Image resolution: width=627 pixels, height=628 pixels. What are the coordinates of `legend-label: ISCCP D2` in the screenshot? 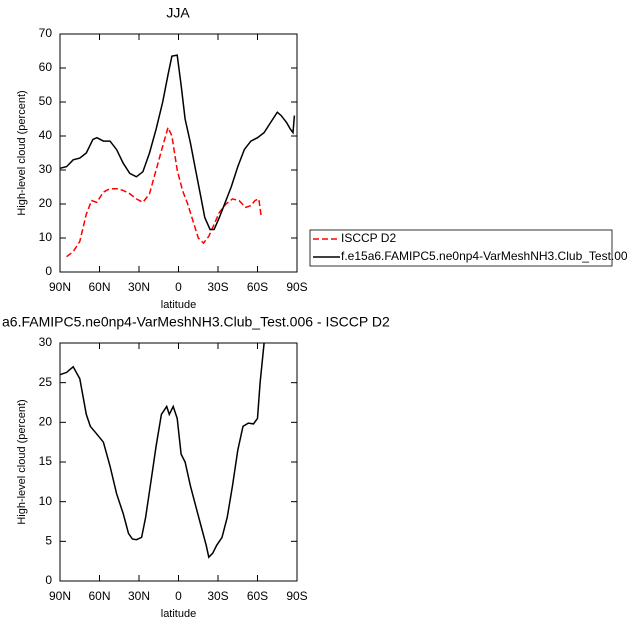 It's located at (368, 238).